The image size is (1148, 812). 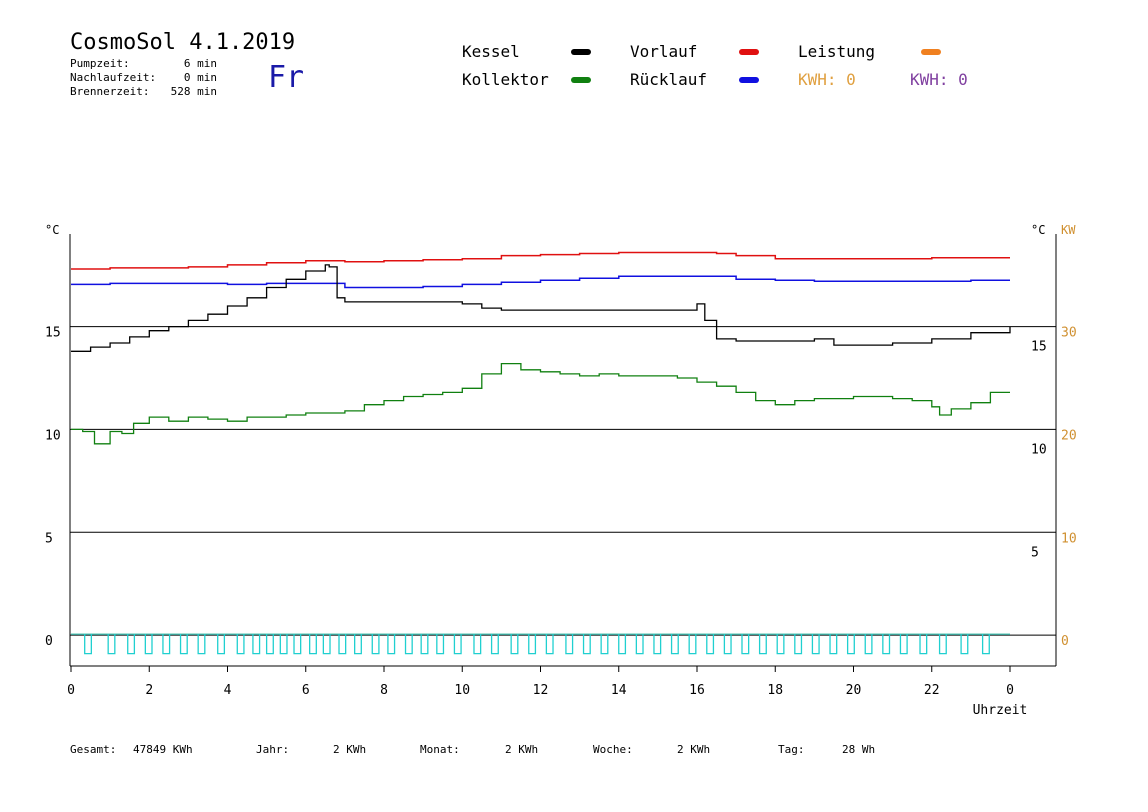 I want to click on x-tick-label: 12, so click(x=541, y=690).